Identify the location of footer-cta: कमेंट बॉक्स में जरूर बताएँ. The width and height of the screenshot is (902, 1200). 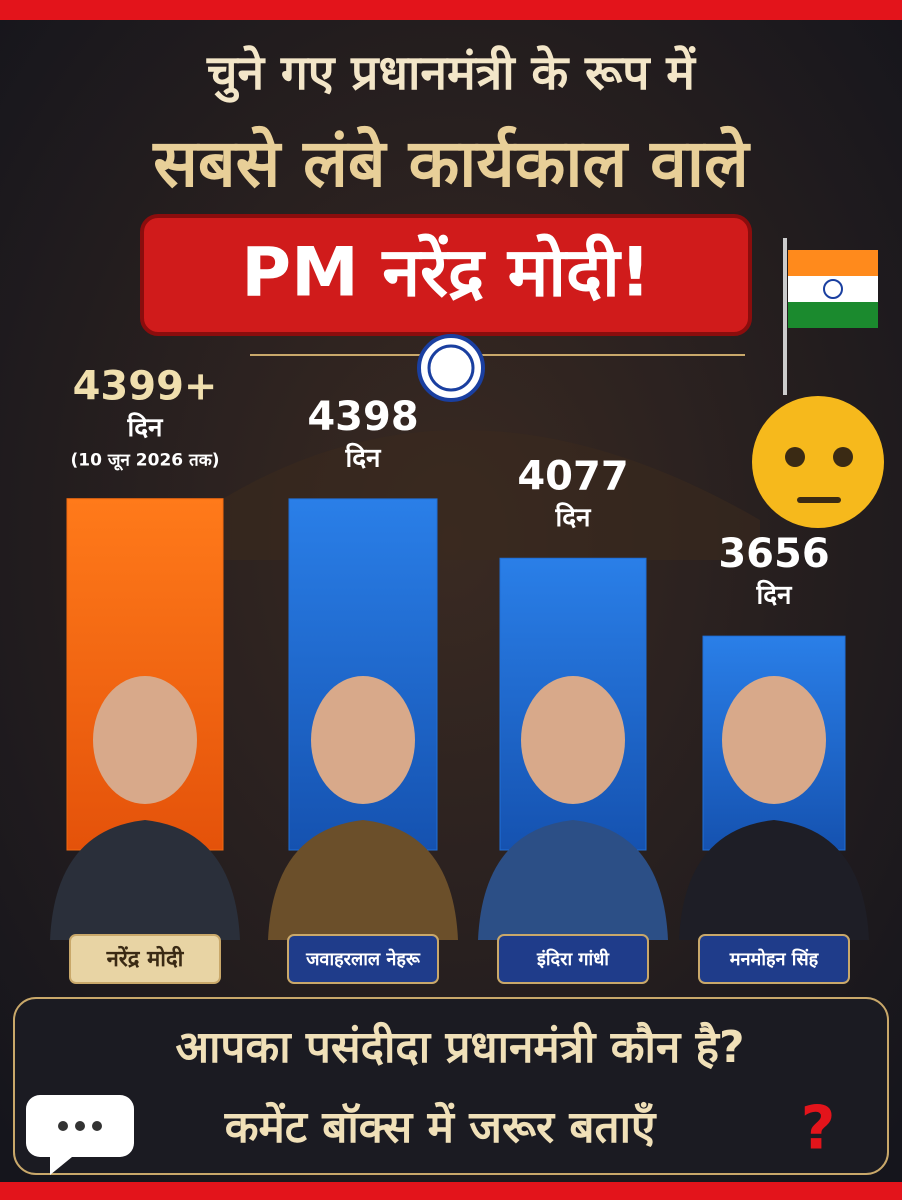
(440, 1127).